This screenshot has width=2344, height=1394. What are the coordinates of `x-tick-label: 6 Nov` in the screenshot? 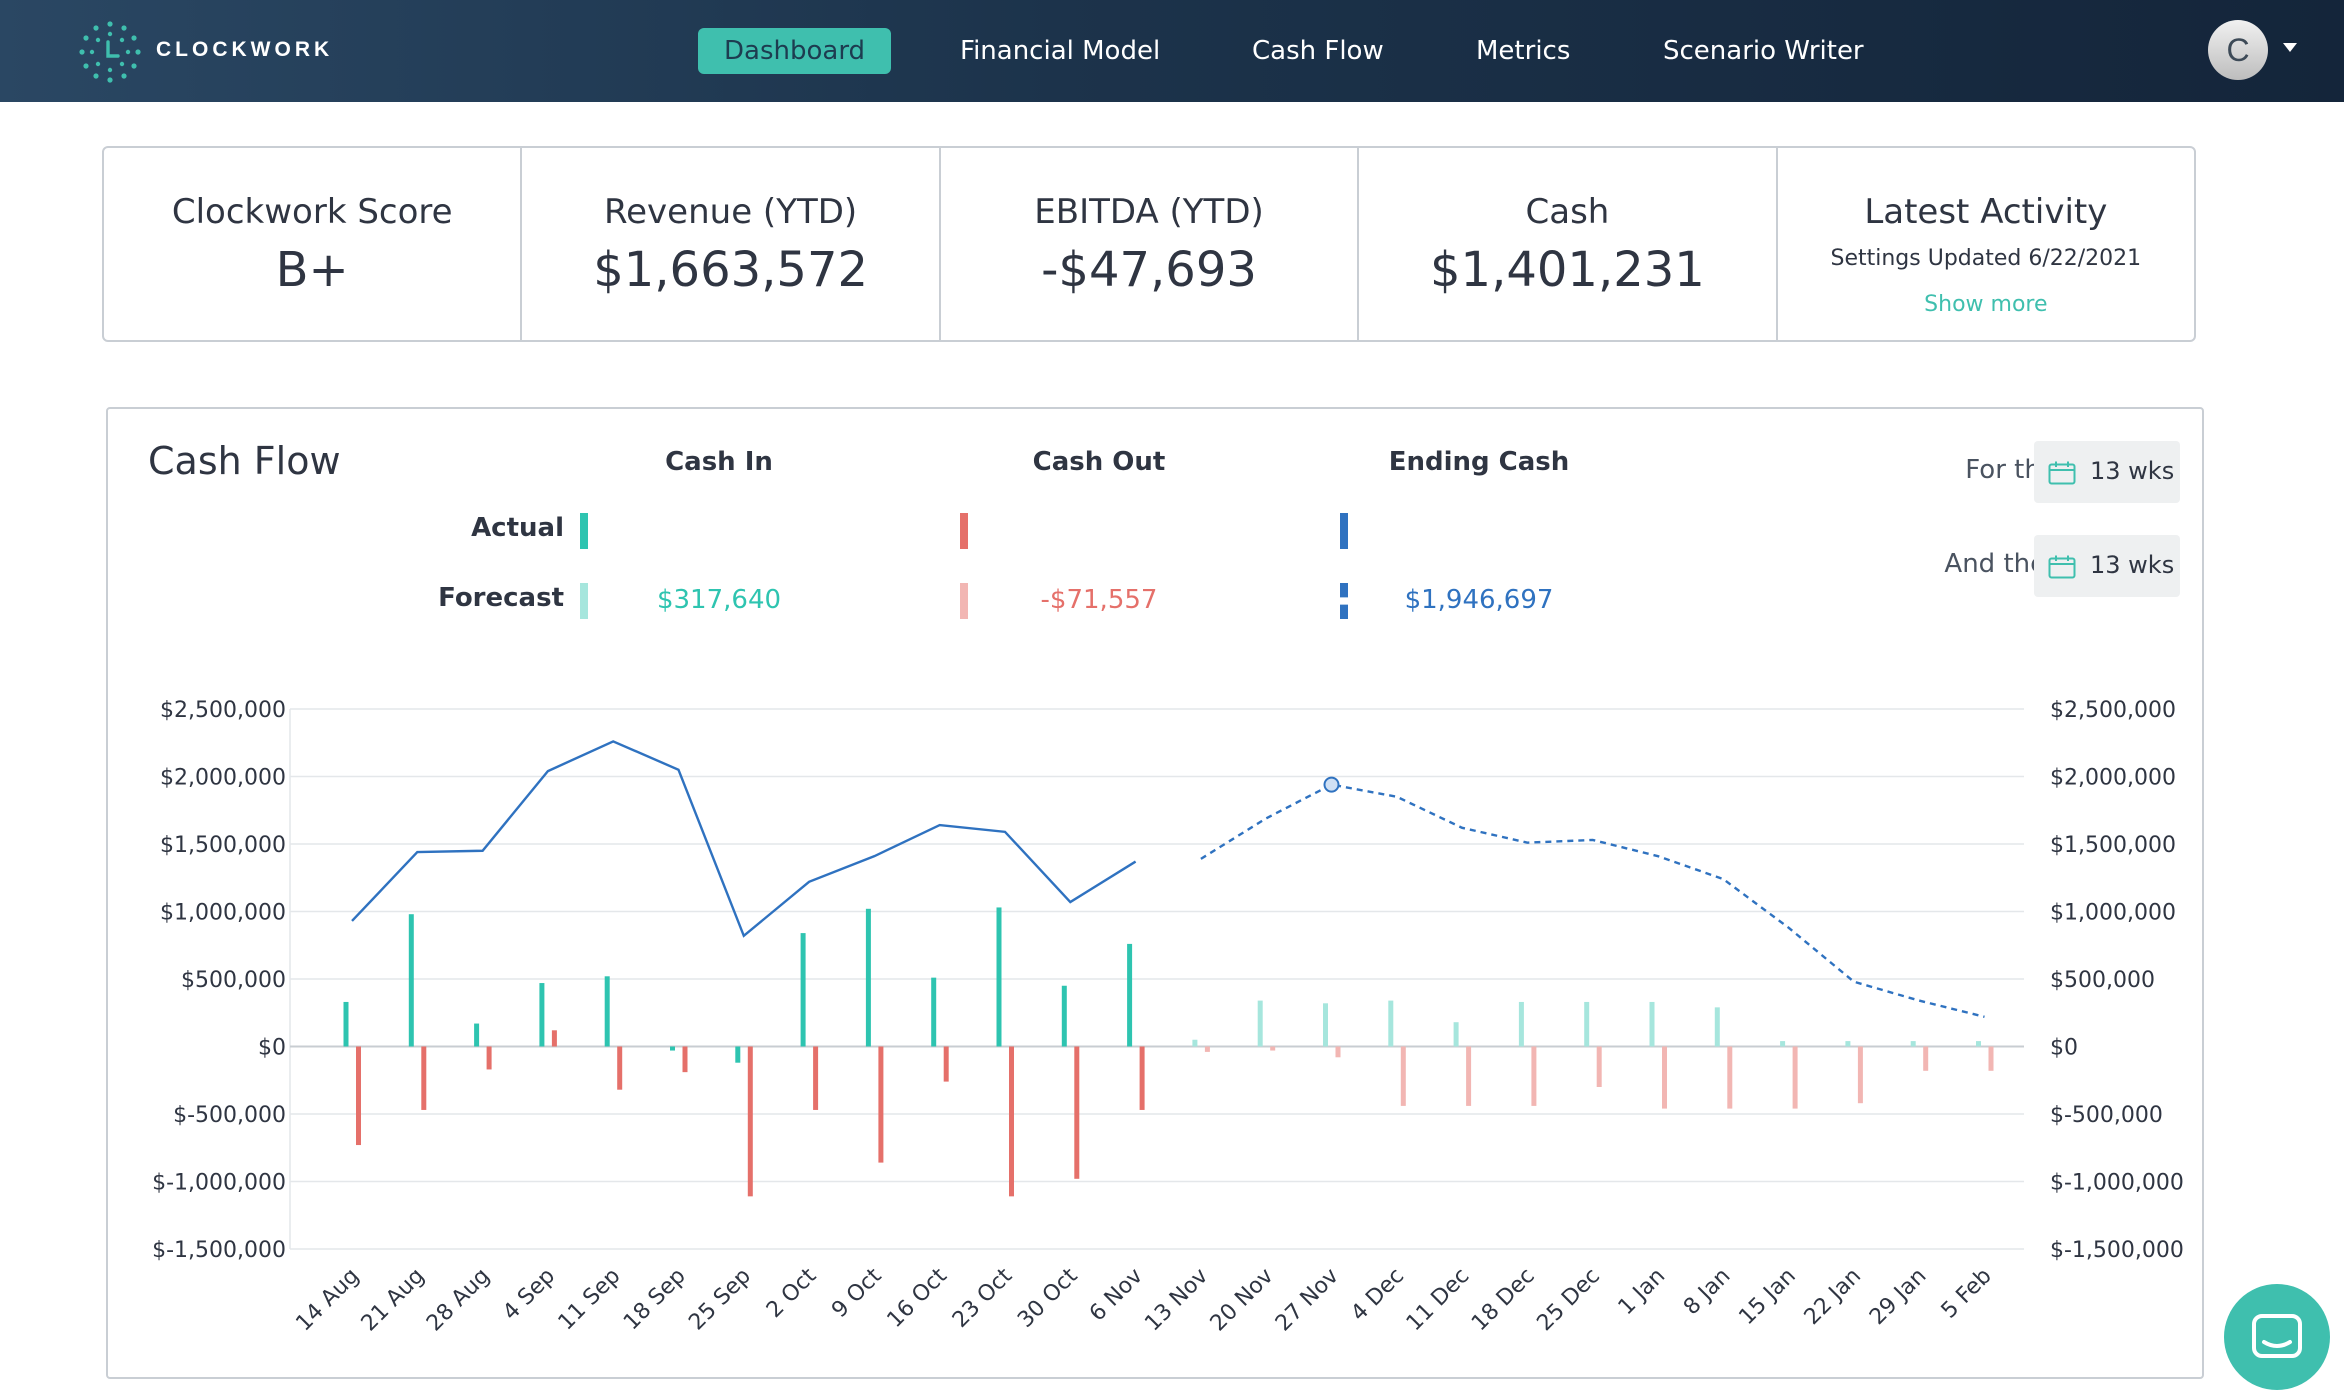 It's located at (1116, 1295).